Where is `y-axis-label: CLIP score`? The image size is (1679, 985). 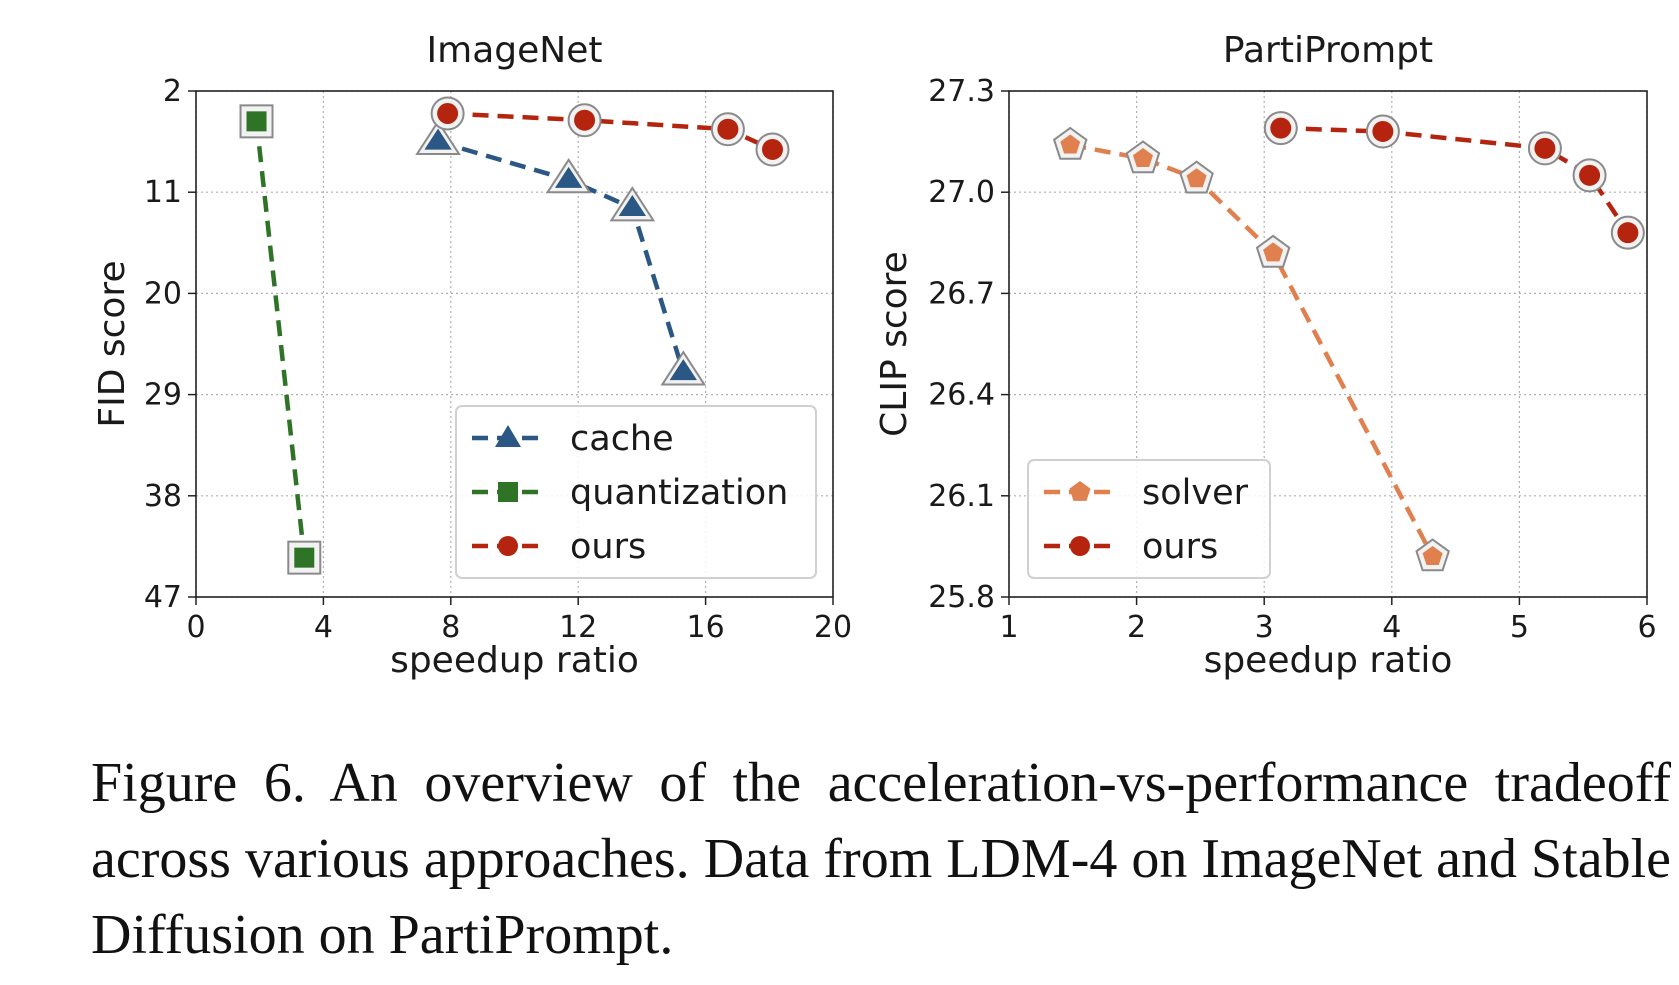 y-axis-label: CLIP score is located at coordinates (894, 344).